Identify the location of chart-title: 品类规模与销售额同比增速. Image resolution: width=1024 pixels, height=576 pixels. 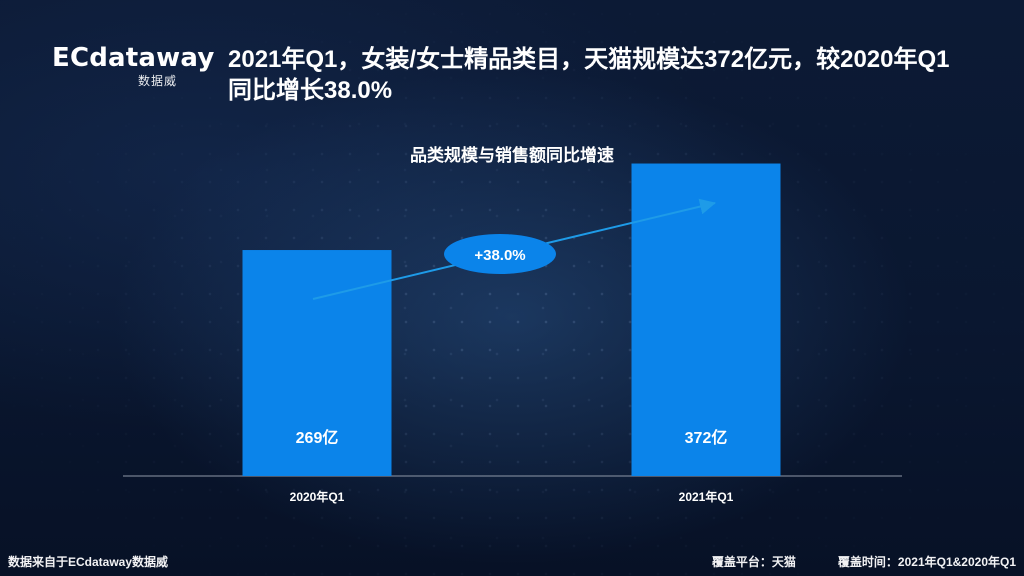
(512, 155).